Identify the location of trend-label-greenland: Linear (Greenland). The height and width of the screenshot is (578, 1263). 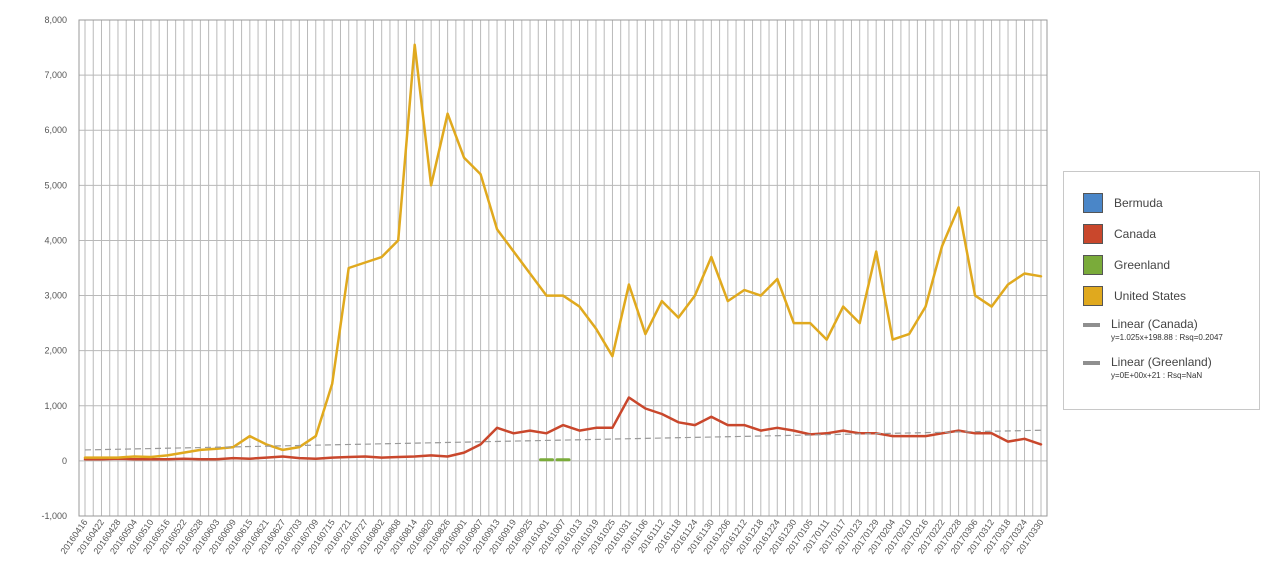
(1161, 362).